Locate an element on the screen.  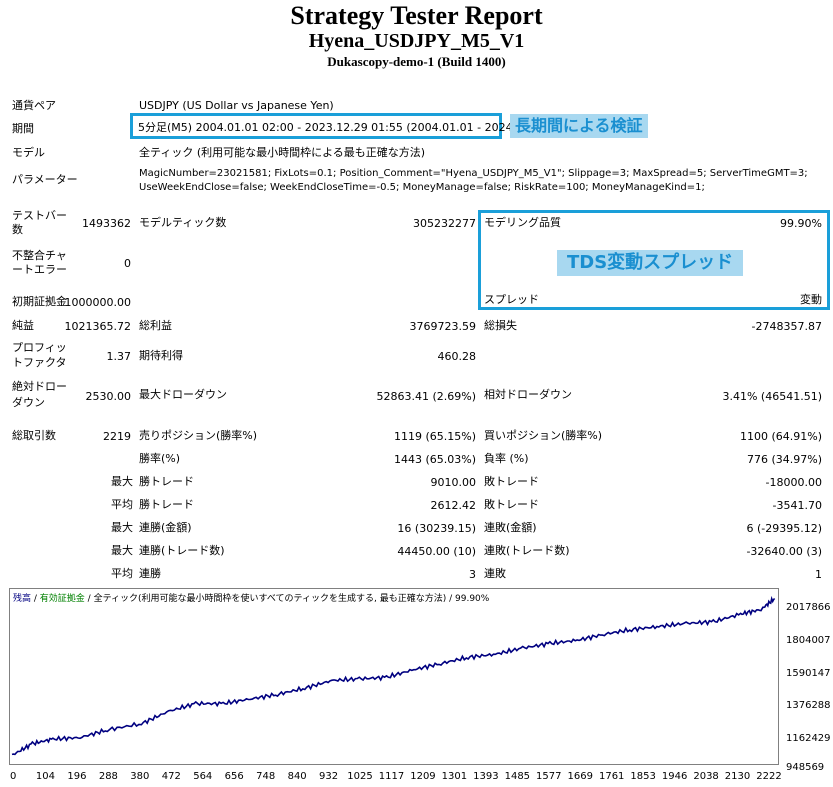
x-tick-label: 288 is located at coordinates (108, 776).